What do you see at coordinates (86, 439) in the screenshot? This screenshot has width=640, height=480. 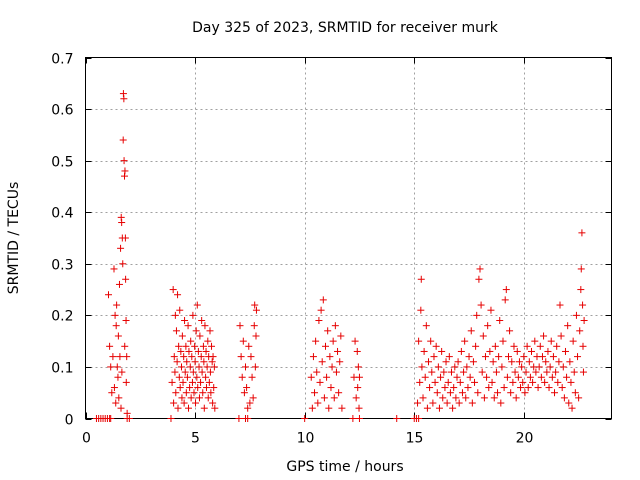 I see `x-tick-label: 0` at bounding box center [86, 439].